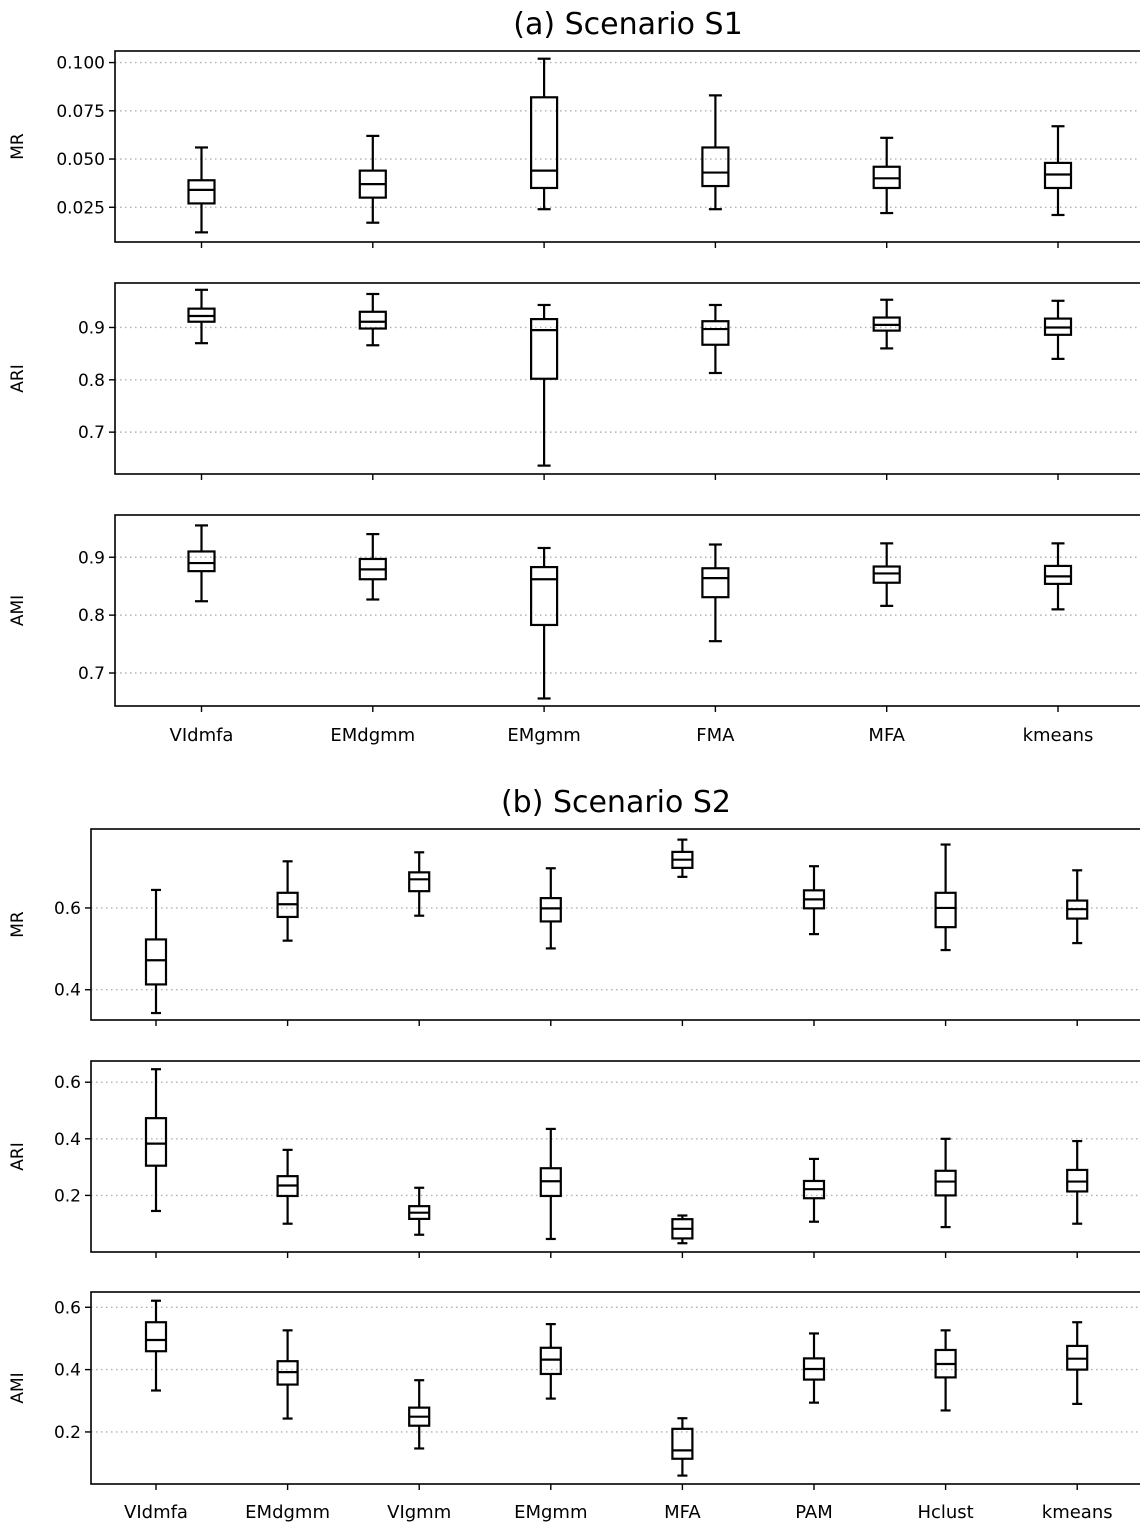  Describe the element at coordinates (574, 1390) in the screenshot. I see `panel-s2-ami: 0.2 0.4 0.6 AMI` at that location.